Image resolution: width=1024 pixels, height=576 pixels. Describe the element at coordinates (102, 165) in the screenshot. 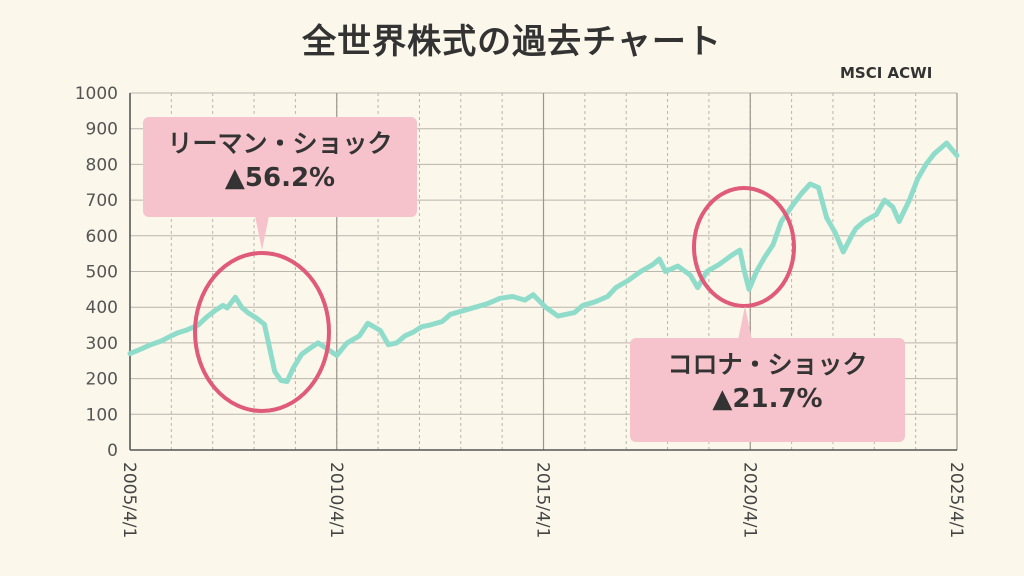

I see `y-tick-label: 800` at that location.